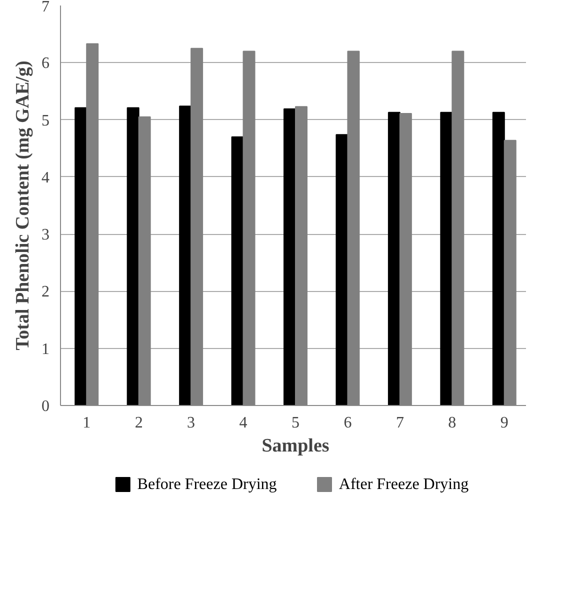  I want to click on x-tick-label: 8, so click(452, 423).